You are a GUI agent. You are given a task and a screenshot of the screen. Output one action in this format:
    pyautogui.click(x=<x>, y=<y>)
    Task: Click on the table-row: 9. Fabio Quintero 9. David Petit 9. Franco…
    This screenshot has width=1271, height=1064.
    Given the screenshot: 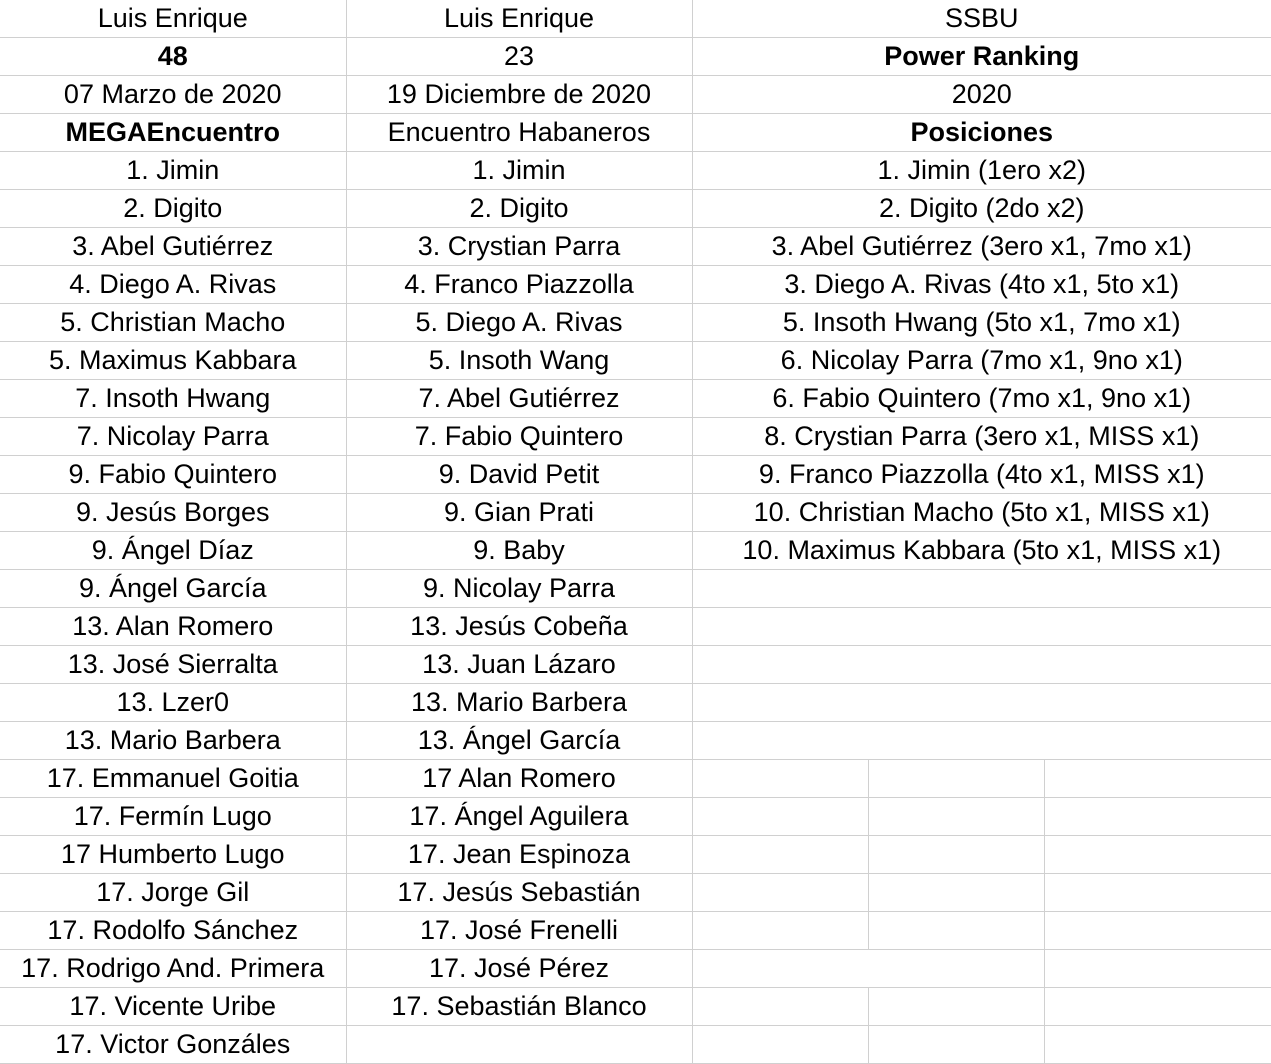 What is the action you would take?
    pyautogui.click(x=635, y=474)
    